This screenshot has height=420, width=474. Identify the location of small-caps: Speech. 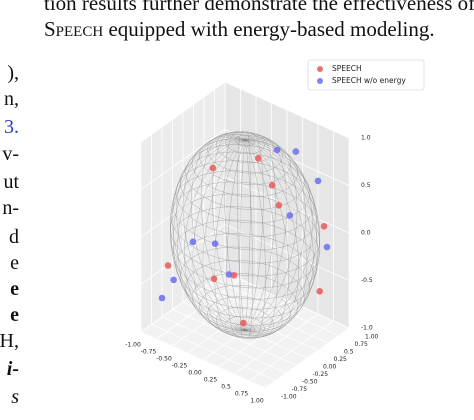
(74, 29).